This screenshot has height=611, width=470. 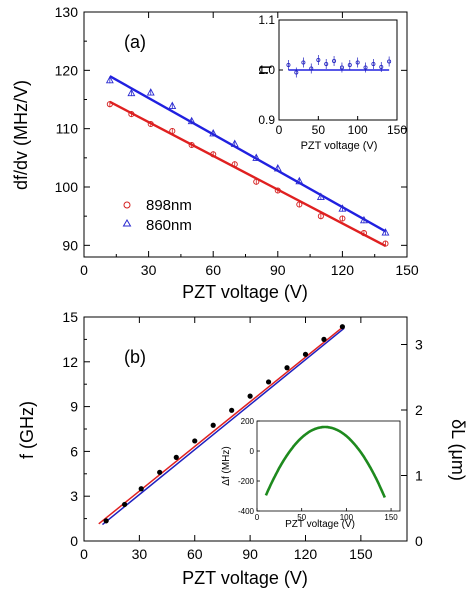 I want to click on inset-y-tick-label: -400, so click(x=246, y=511).